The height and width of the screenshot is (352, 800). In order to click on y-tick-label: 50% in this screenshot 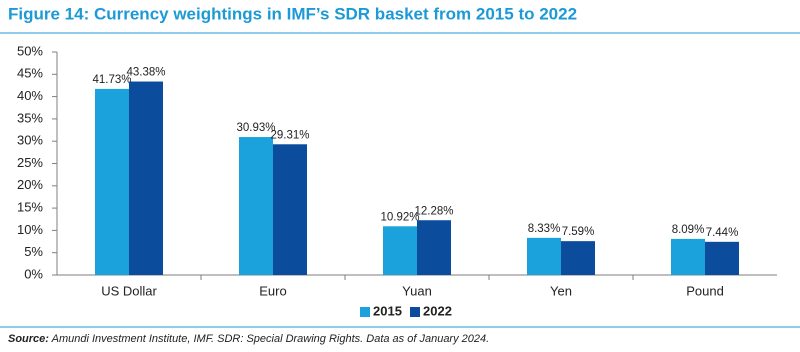, I will do `click(30, 50)`.